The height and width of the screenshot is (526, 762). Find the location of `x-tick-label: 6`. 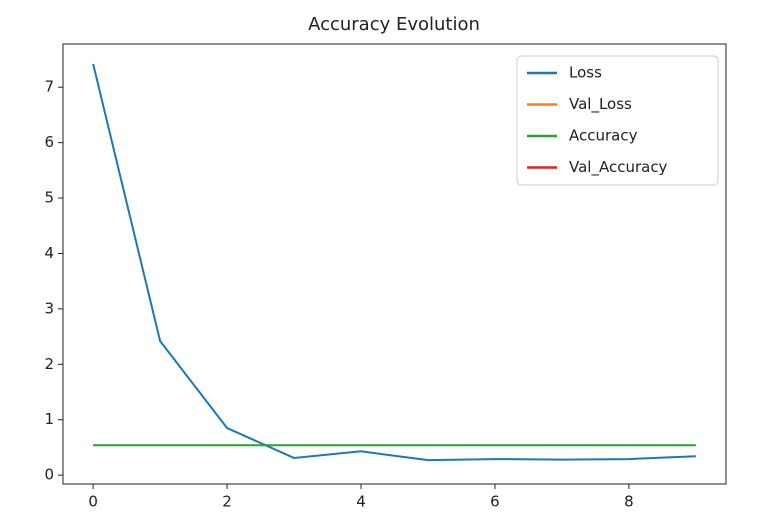

x-tick-label: 6 is located at coordinates (495, 502).